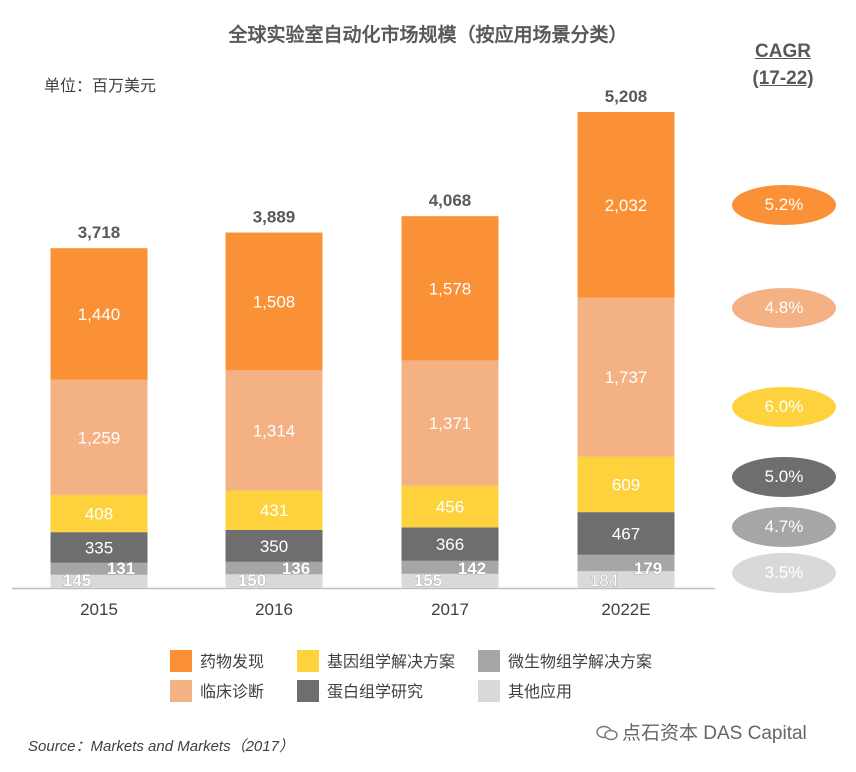  What do you see at coordinates (161, 746) in the screenshot?
I see `source-note: Source：Markets and Markets（2017）` at bounding box center [161, 746].